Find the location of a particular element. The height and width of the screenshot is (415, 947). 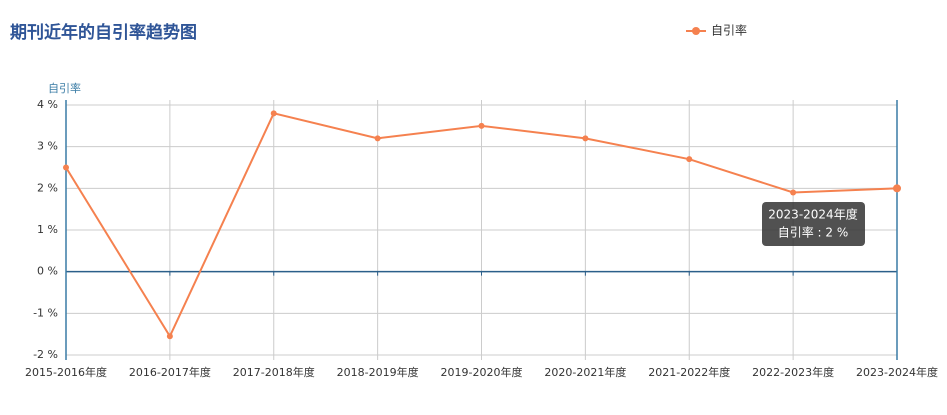

y-tick-label: 3 % is located at coordinates (47, 146).